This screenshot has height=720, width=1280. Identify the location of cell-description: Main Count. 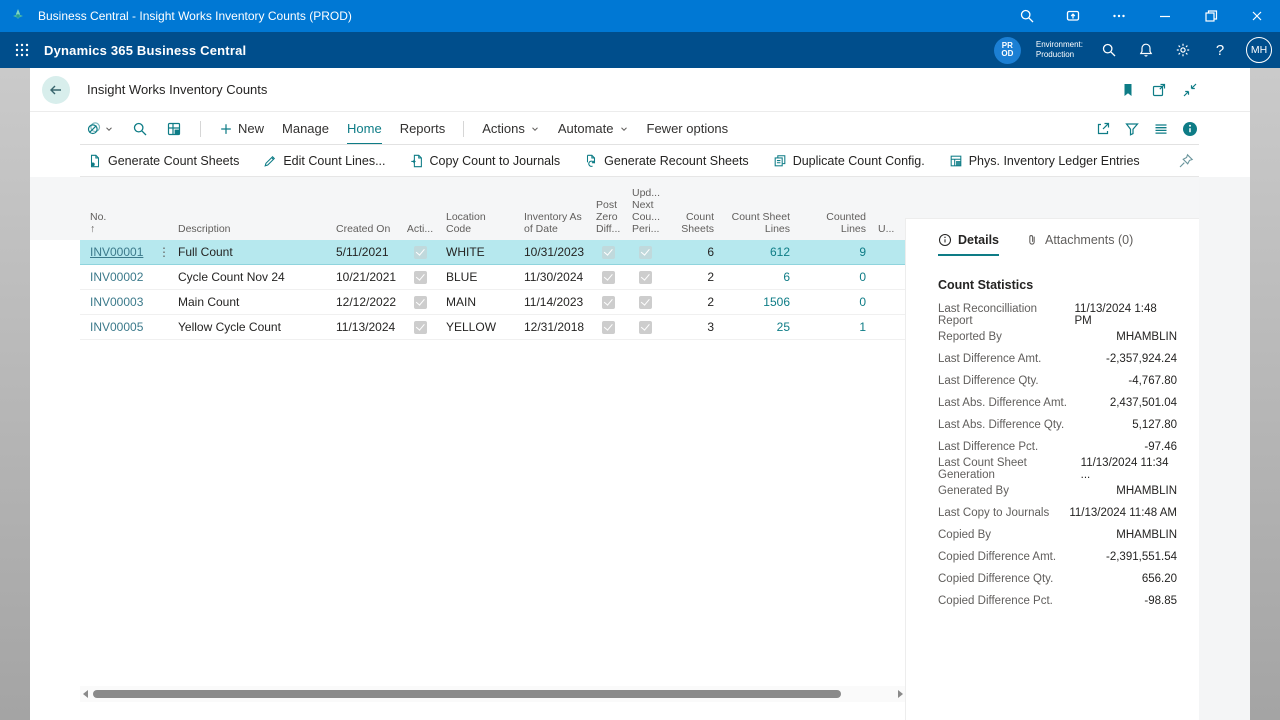
(209, 302).